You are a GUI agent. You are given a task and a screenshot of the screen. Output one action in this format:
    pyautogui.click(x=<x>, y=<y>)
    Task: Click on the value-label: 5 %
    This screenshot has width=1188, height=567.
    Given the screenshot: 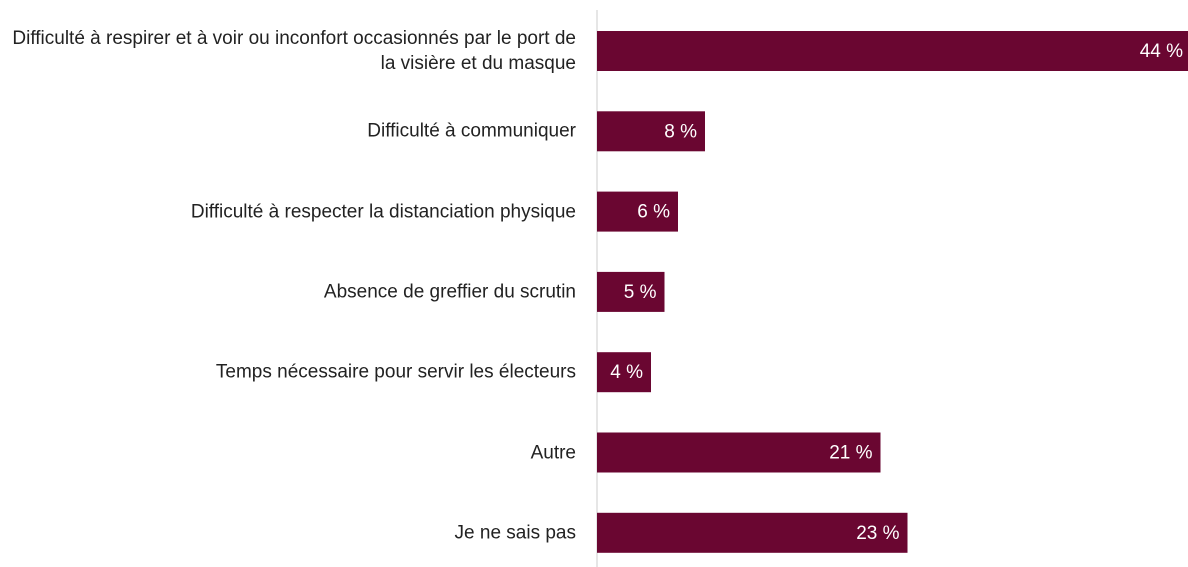 What is the action you would take?
    pyautogui.click(x=640, y=292)
    